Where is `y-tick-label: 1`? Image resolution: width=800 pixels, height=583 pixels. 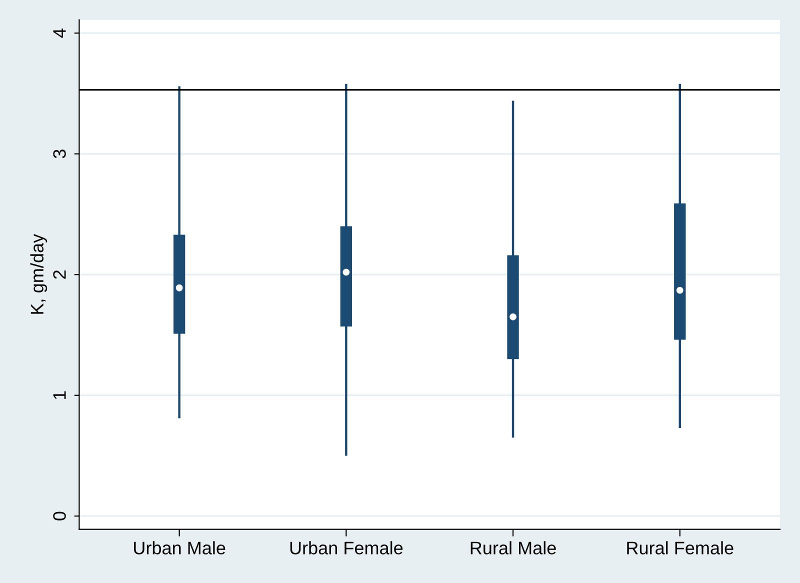
y-tick-label: 1 is located at coordinates (59, 395).